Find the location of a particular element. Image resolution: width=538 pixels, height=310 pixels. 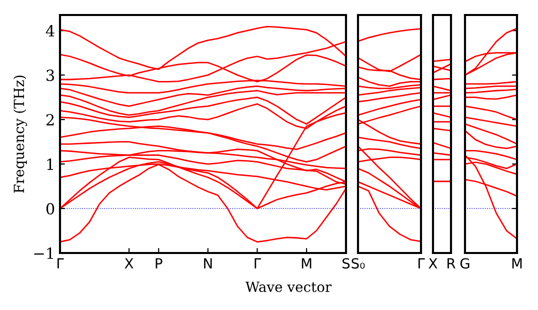

y-tick-label: 1 is located at coordinates (50, 164).